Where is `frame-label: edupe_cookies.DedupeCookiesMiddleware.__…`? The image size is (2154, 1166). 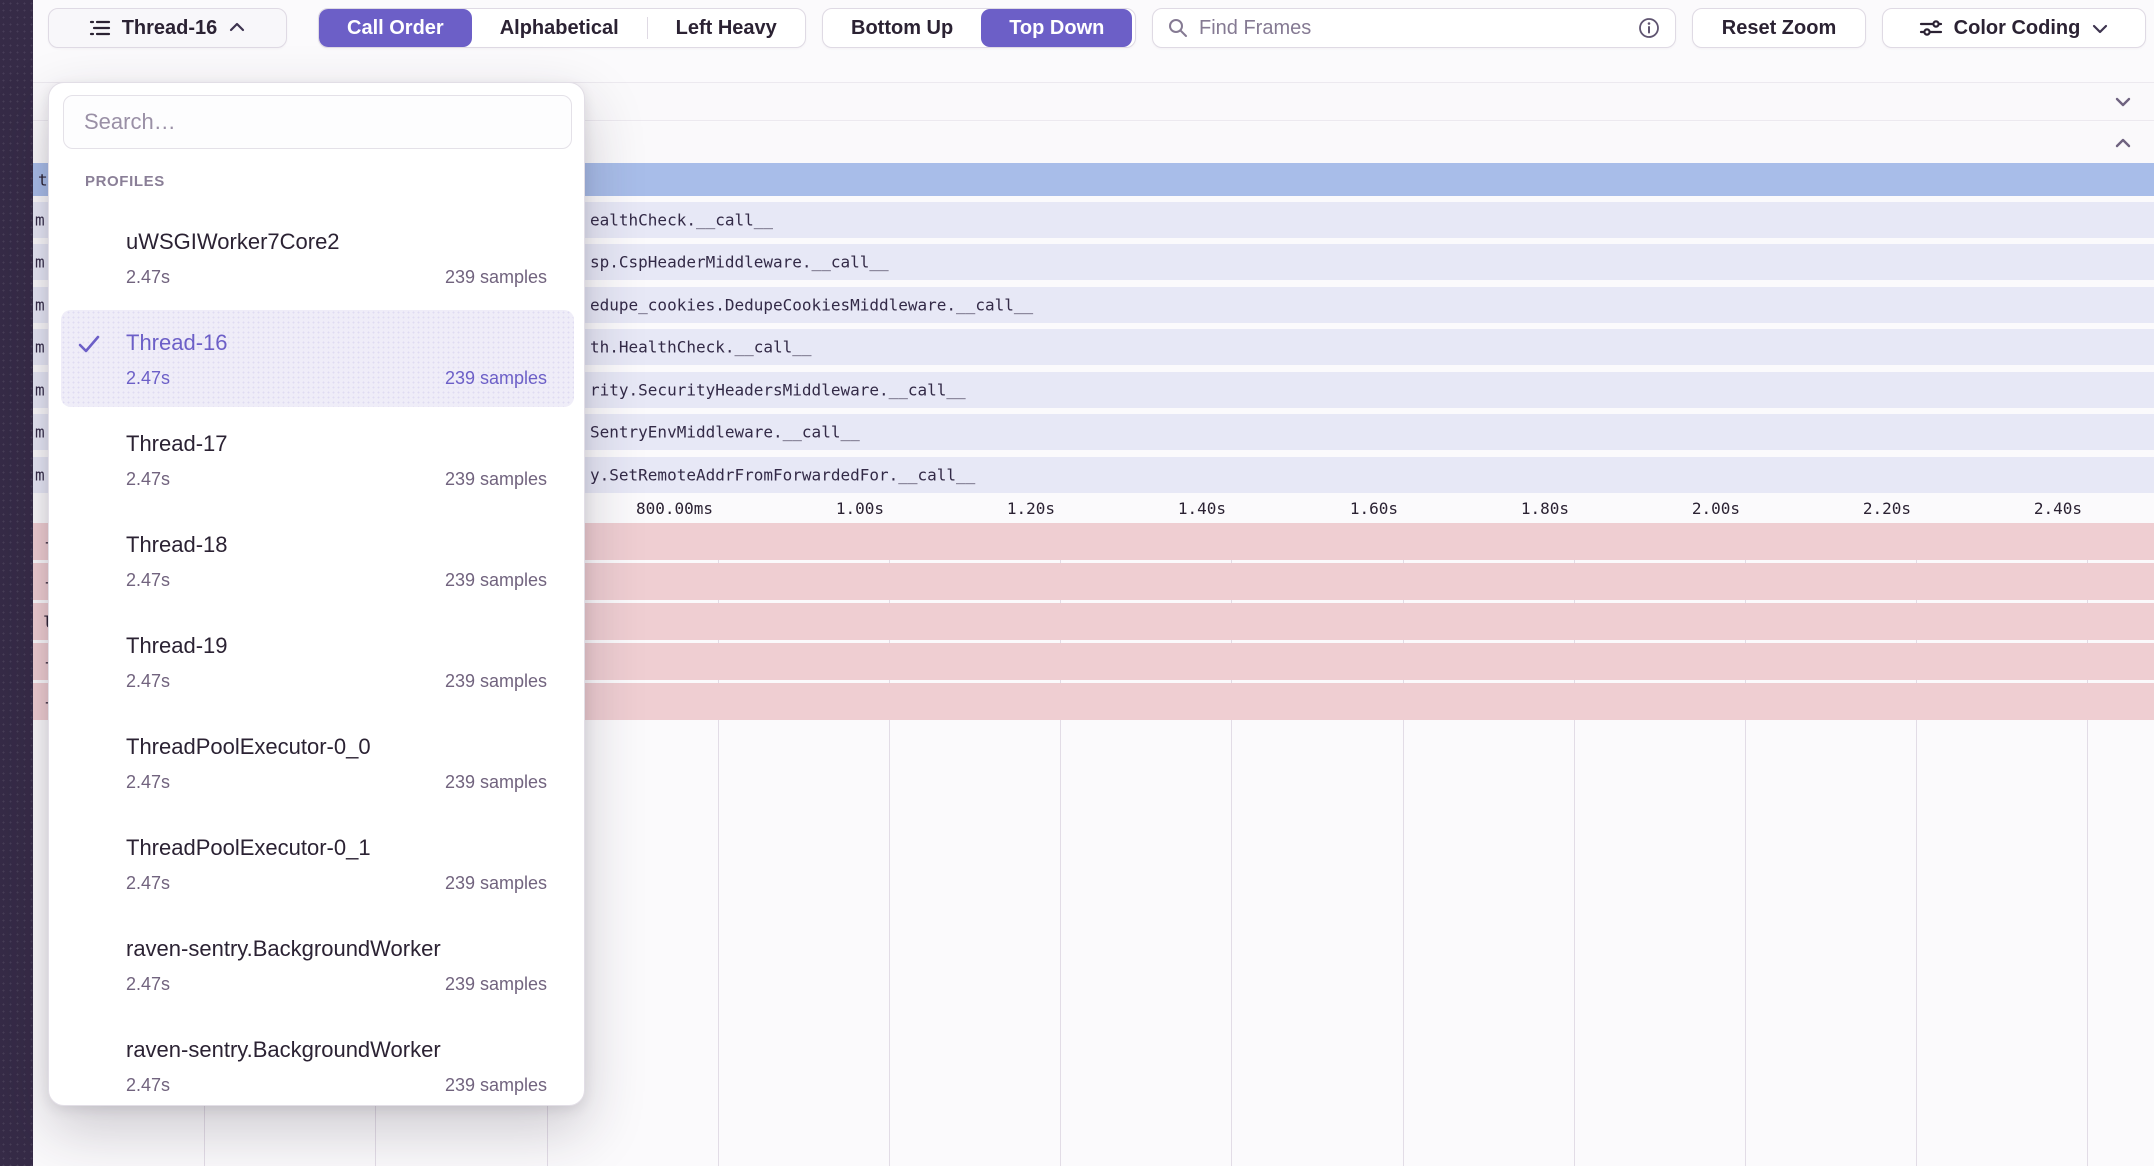 frame-label: edupe_cookies.DedupeCookiesMiddleware.__… is located at coordinates (812, 305).